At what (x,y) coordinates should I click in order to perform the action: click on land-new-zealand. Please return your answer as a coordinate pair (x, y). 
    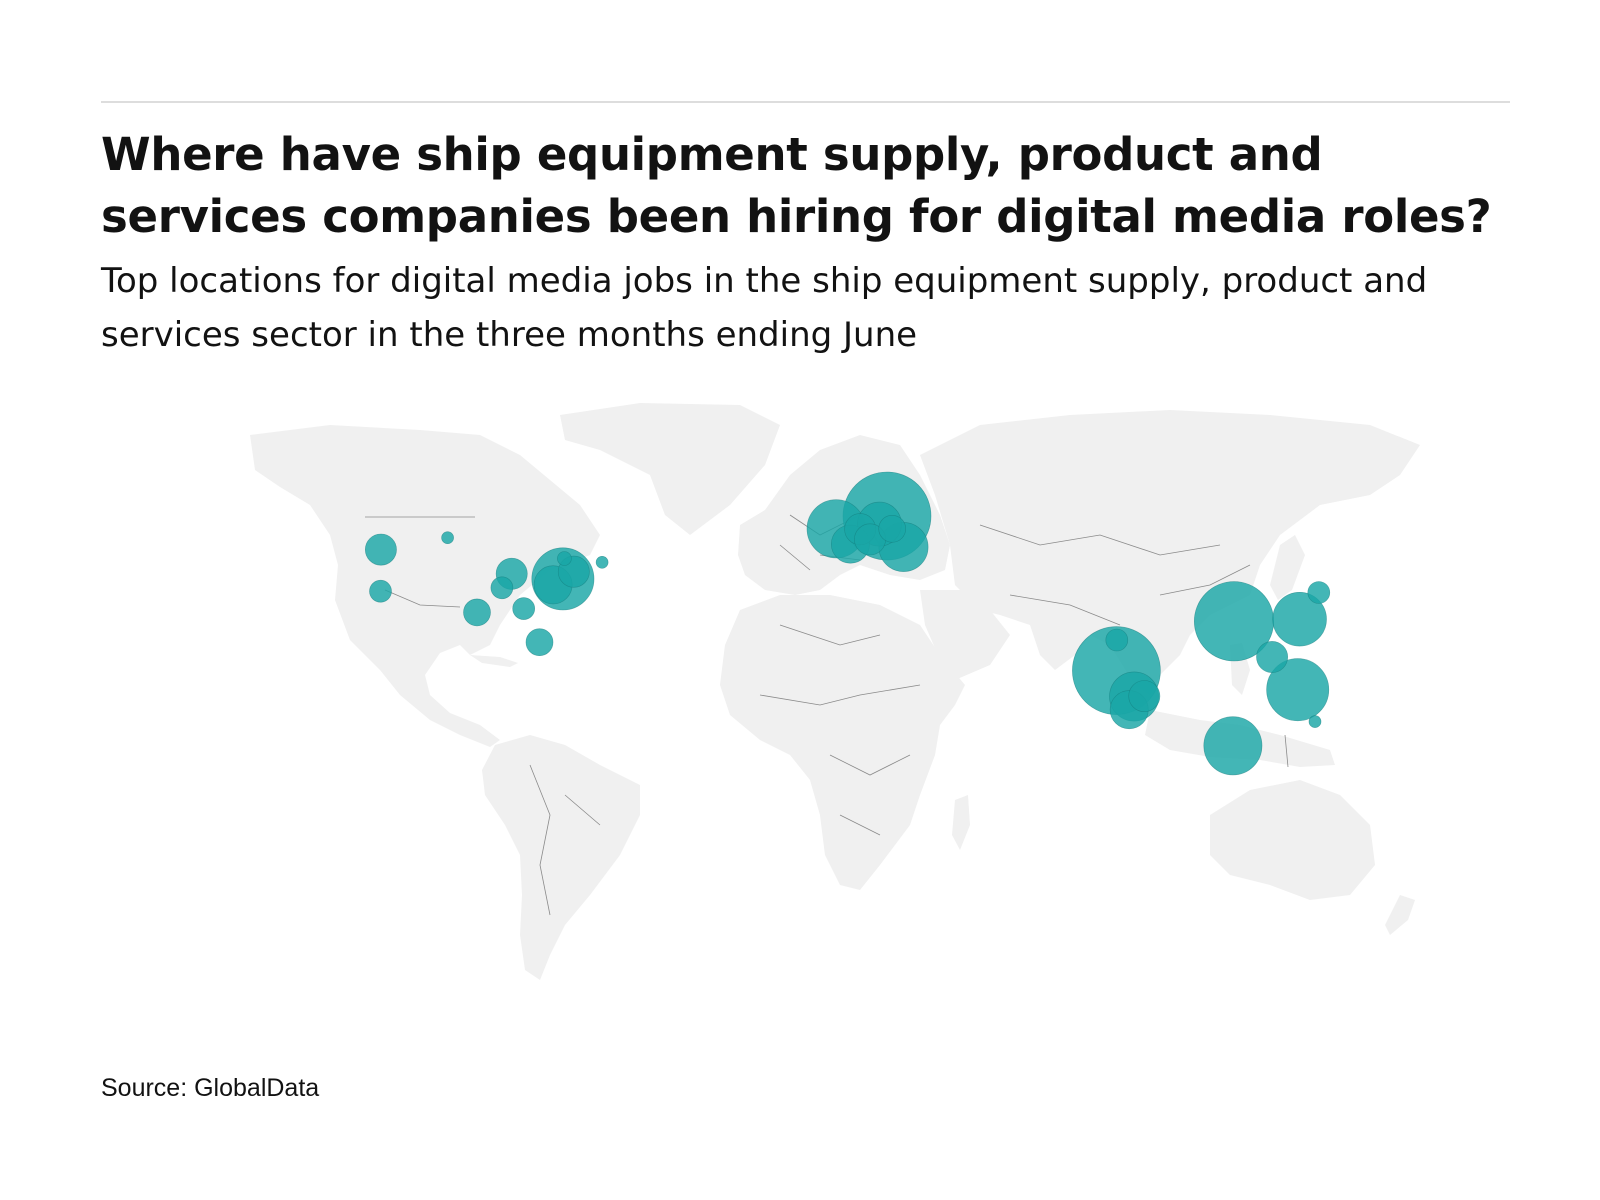
    Looking at the image, I should click on (1400, 915).